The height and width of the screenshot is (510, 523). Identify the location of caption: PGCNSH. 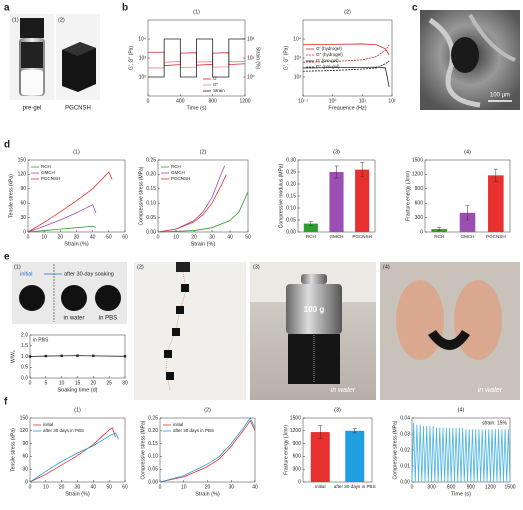
(78, 109).